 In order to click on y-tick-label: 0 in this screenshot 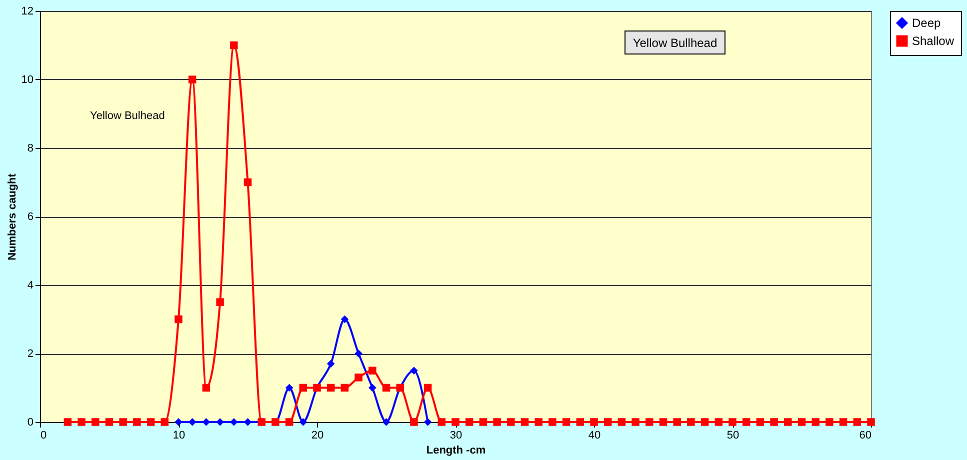, I will do `click(30, 422)`.